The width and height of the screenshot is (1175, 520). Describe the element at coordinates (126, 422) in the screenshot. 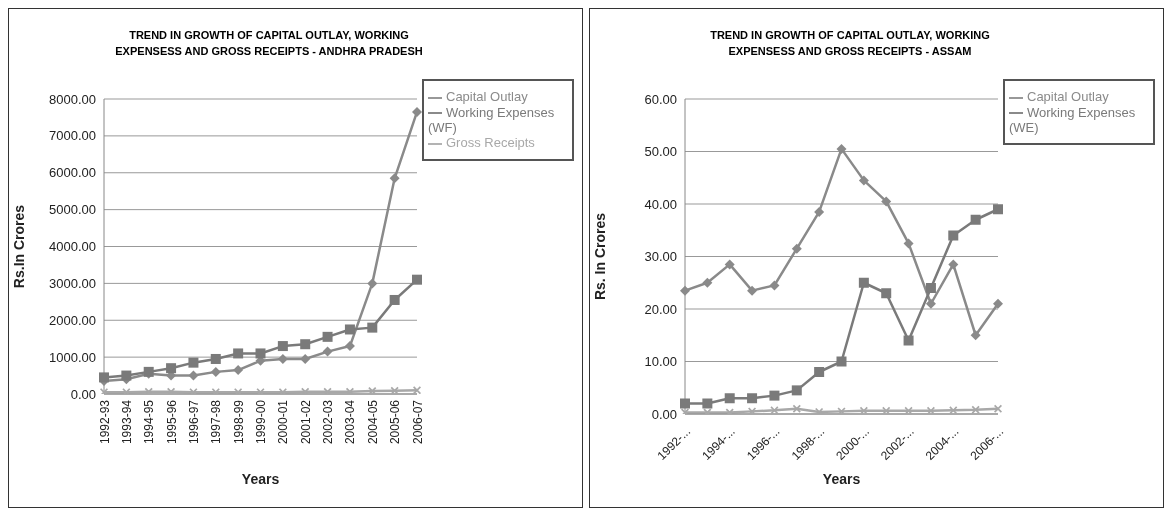

I see `x-tick-label: 1993-94` at that location.